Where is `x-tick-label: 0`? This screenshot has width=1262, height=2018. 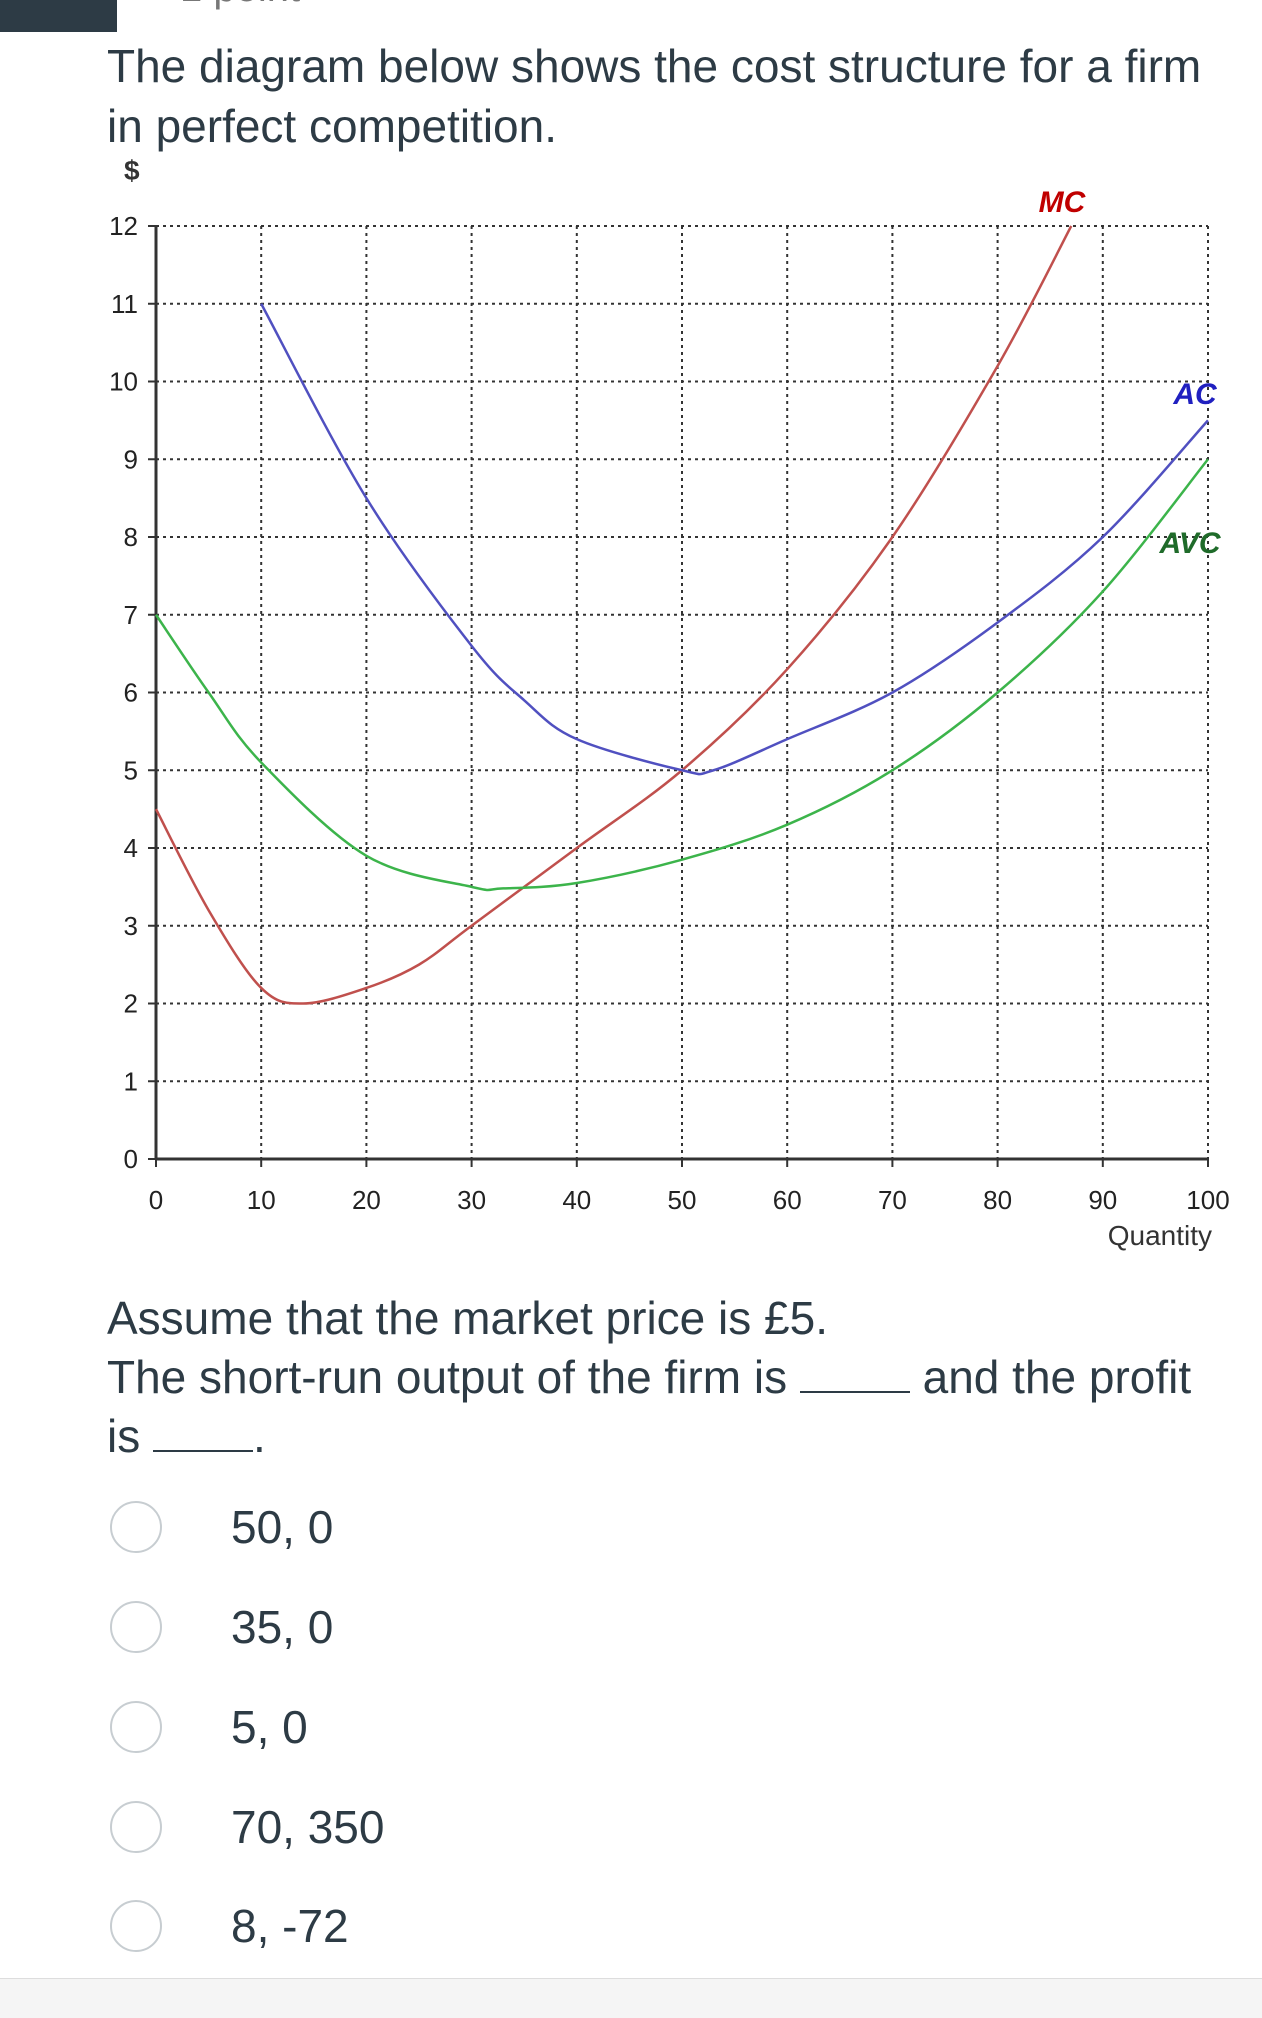
x-tick-label: 0 is located at coordinates (156, 1200).